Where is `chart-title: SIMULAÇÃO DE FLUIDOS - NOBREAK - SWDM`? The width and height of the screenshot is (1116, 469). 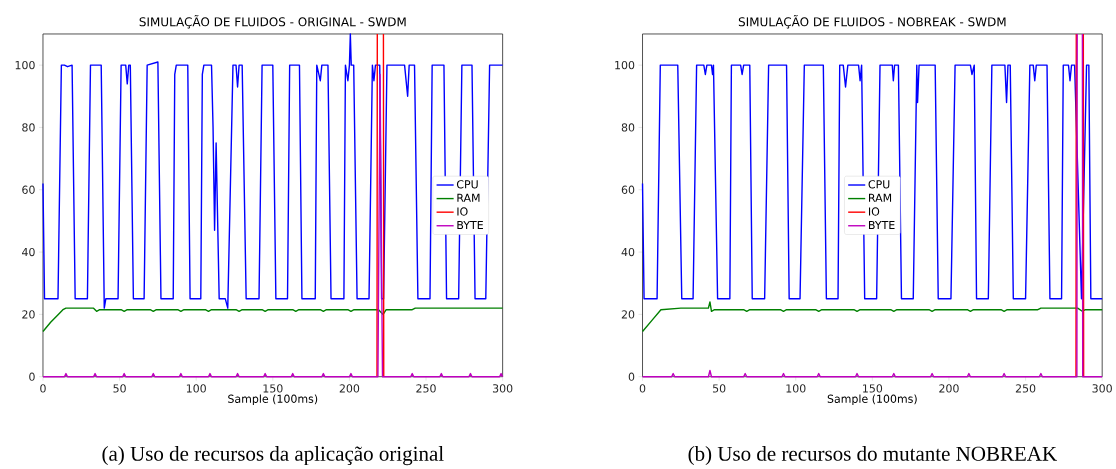
chart-title: SIMULAÇÃO DE FLUIDOS - NOBREAK - SWDM is located at coordinates (872, 22).